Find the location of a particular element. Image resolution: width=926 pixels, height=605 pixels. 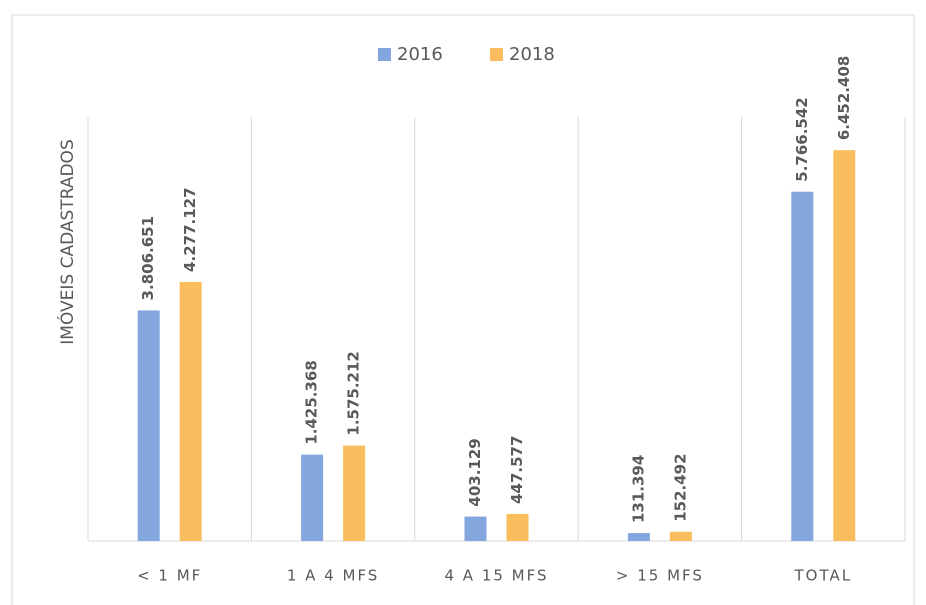

value-label: 6.452.408 is located at coordinates (844, 98).